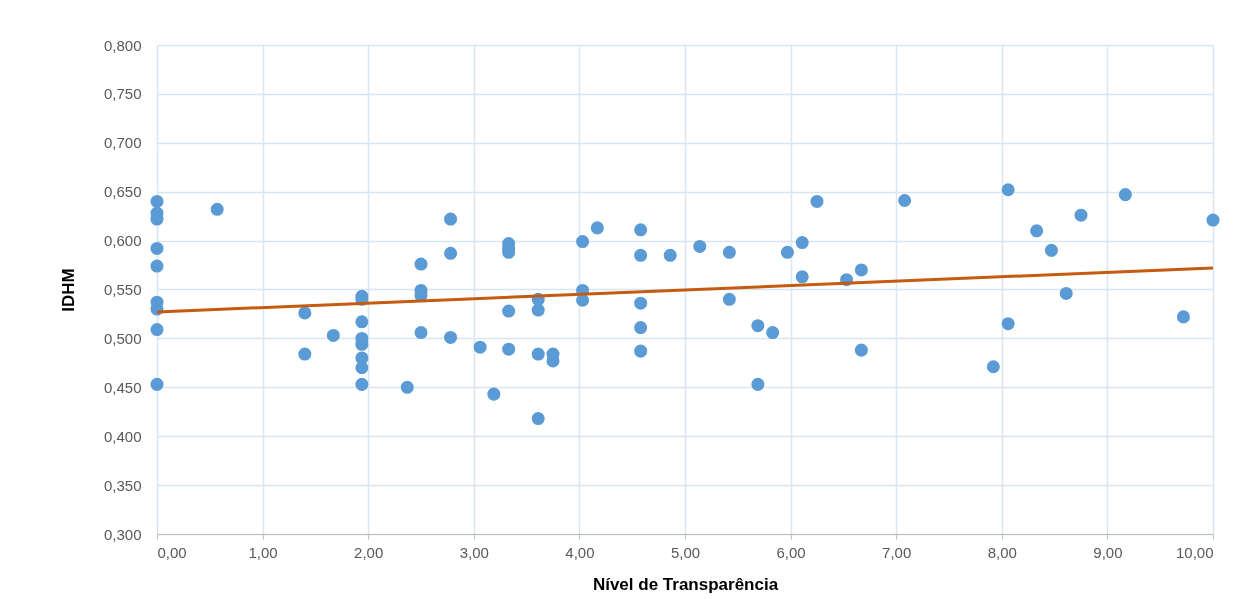 The image size is (1257, 599). I want to click on y-tick-label: 0,550, so click(122, 289).